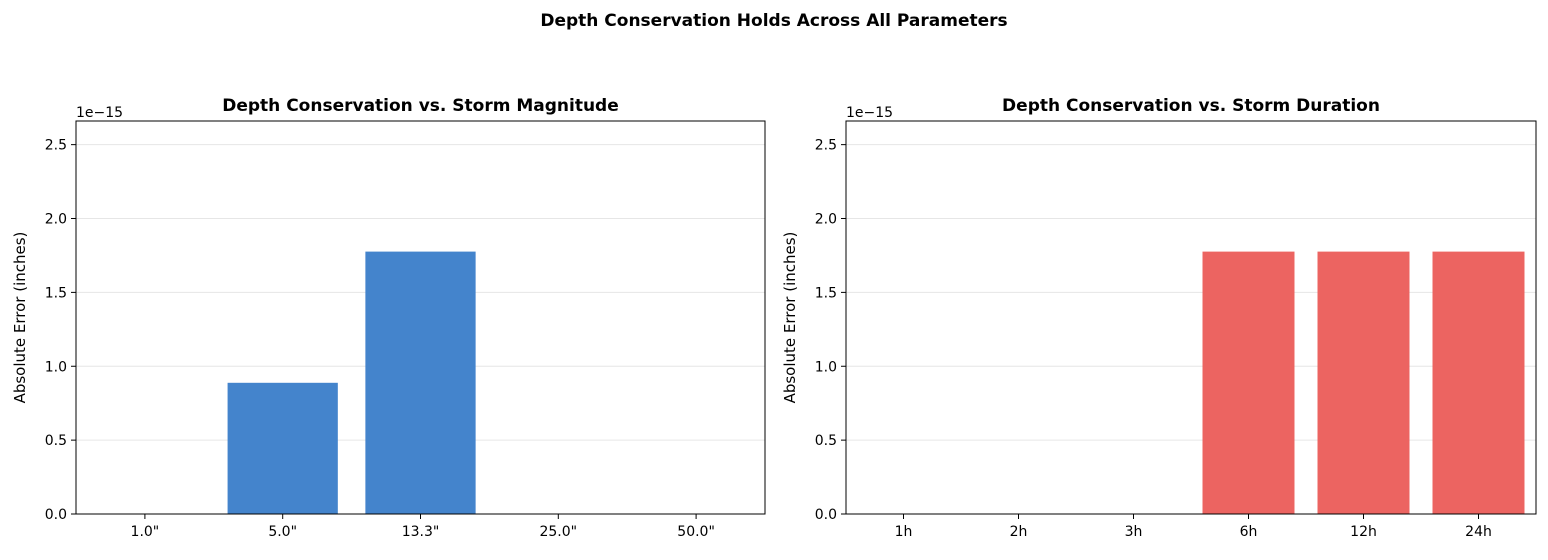  I want to click on magnitude-ytick-label: 1.0, so click(56, 367).